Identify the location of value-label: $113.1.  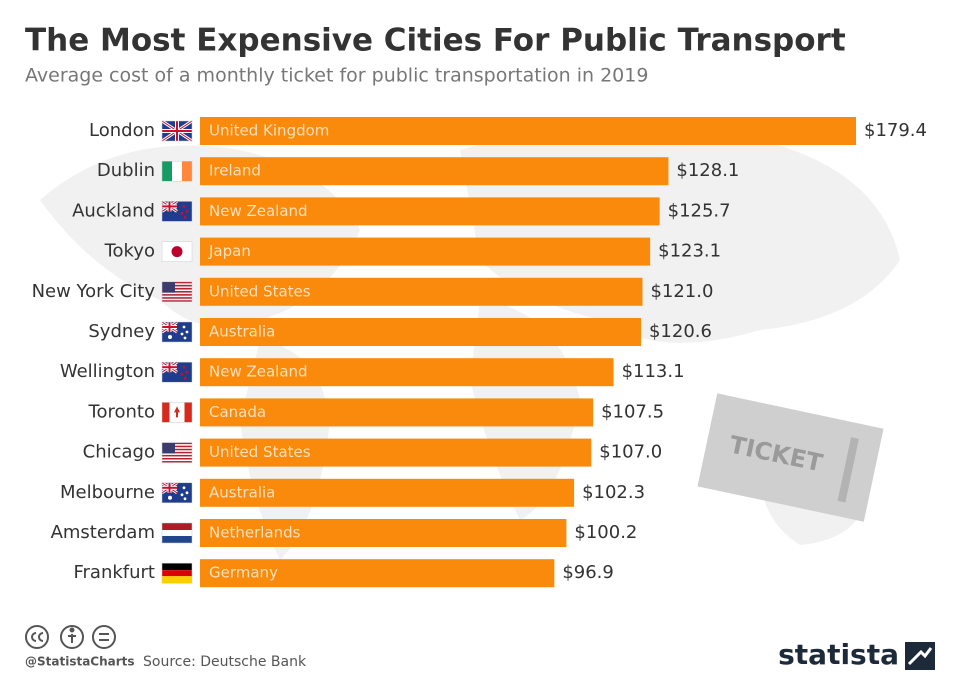
(653, 371).